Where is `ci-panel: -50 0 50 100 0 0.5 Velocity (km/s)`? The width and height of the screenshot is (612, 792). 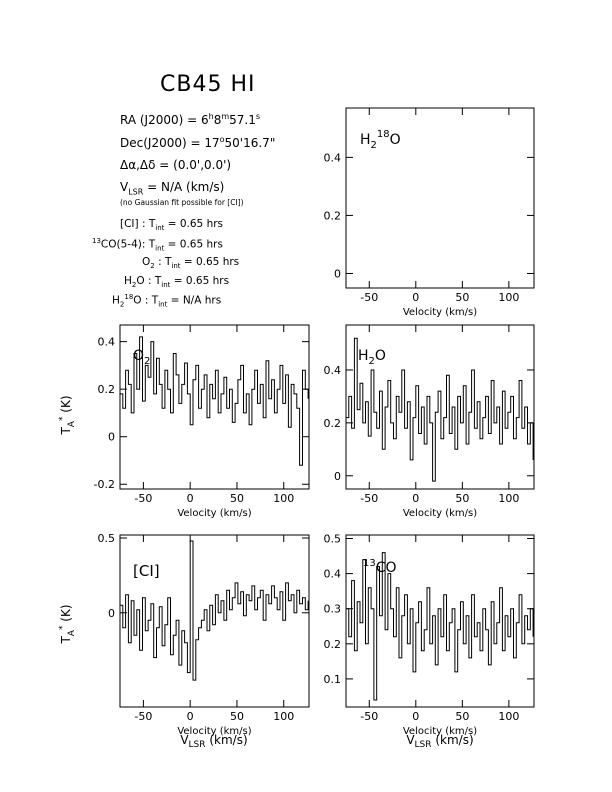
ci-panel: -50 0 50 100 0 0.5 Velocity (km/s) is located at coordinates (204, 634).